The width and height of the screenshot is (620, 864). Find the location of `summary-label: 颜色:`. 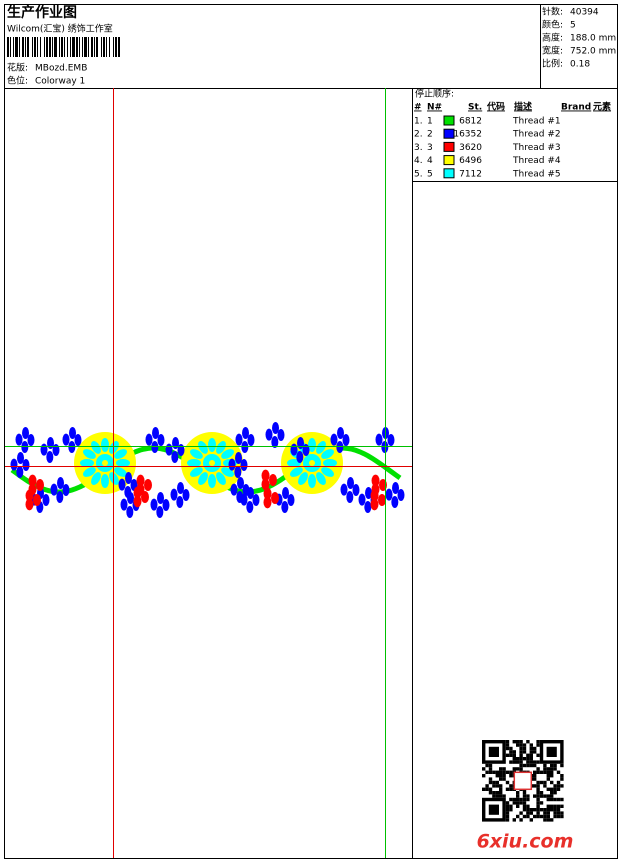

summary-label: 颜色: is located at coordinates (552, 25).